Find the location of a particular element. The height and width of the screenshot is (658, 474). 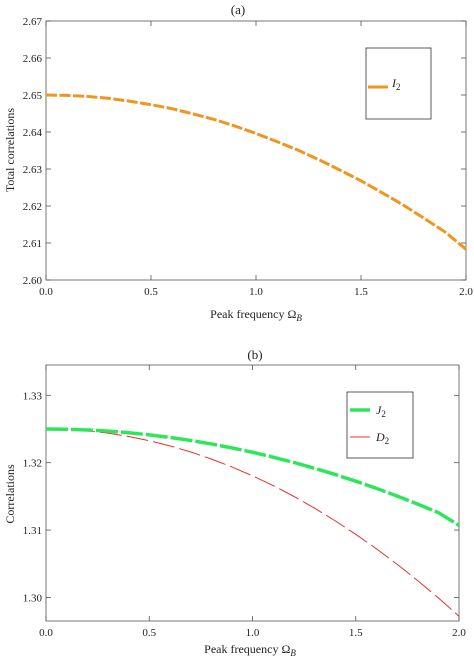

y-tick-label: 2.63 is located at coordinates (33, 170).